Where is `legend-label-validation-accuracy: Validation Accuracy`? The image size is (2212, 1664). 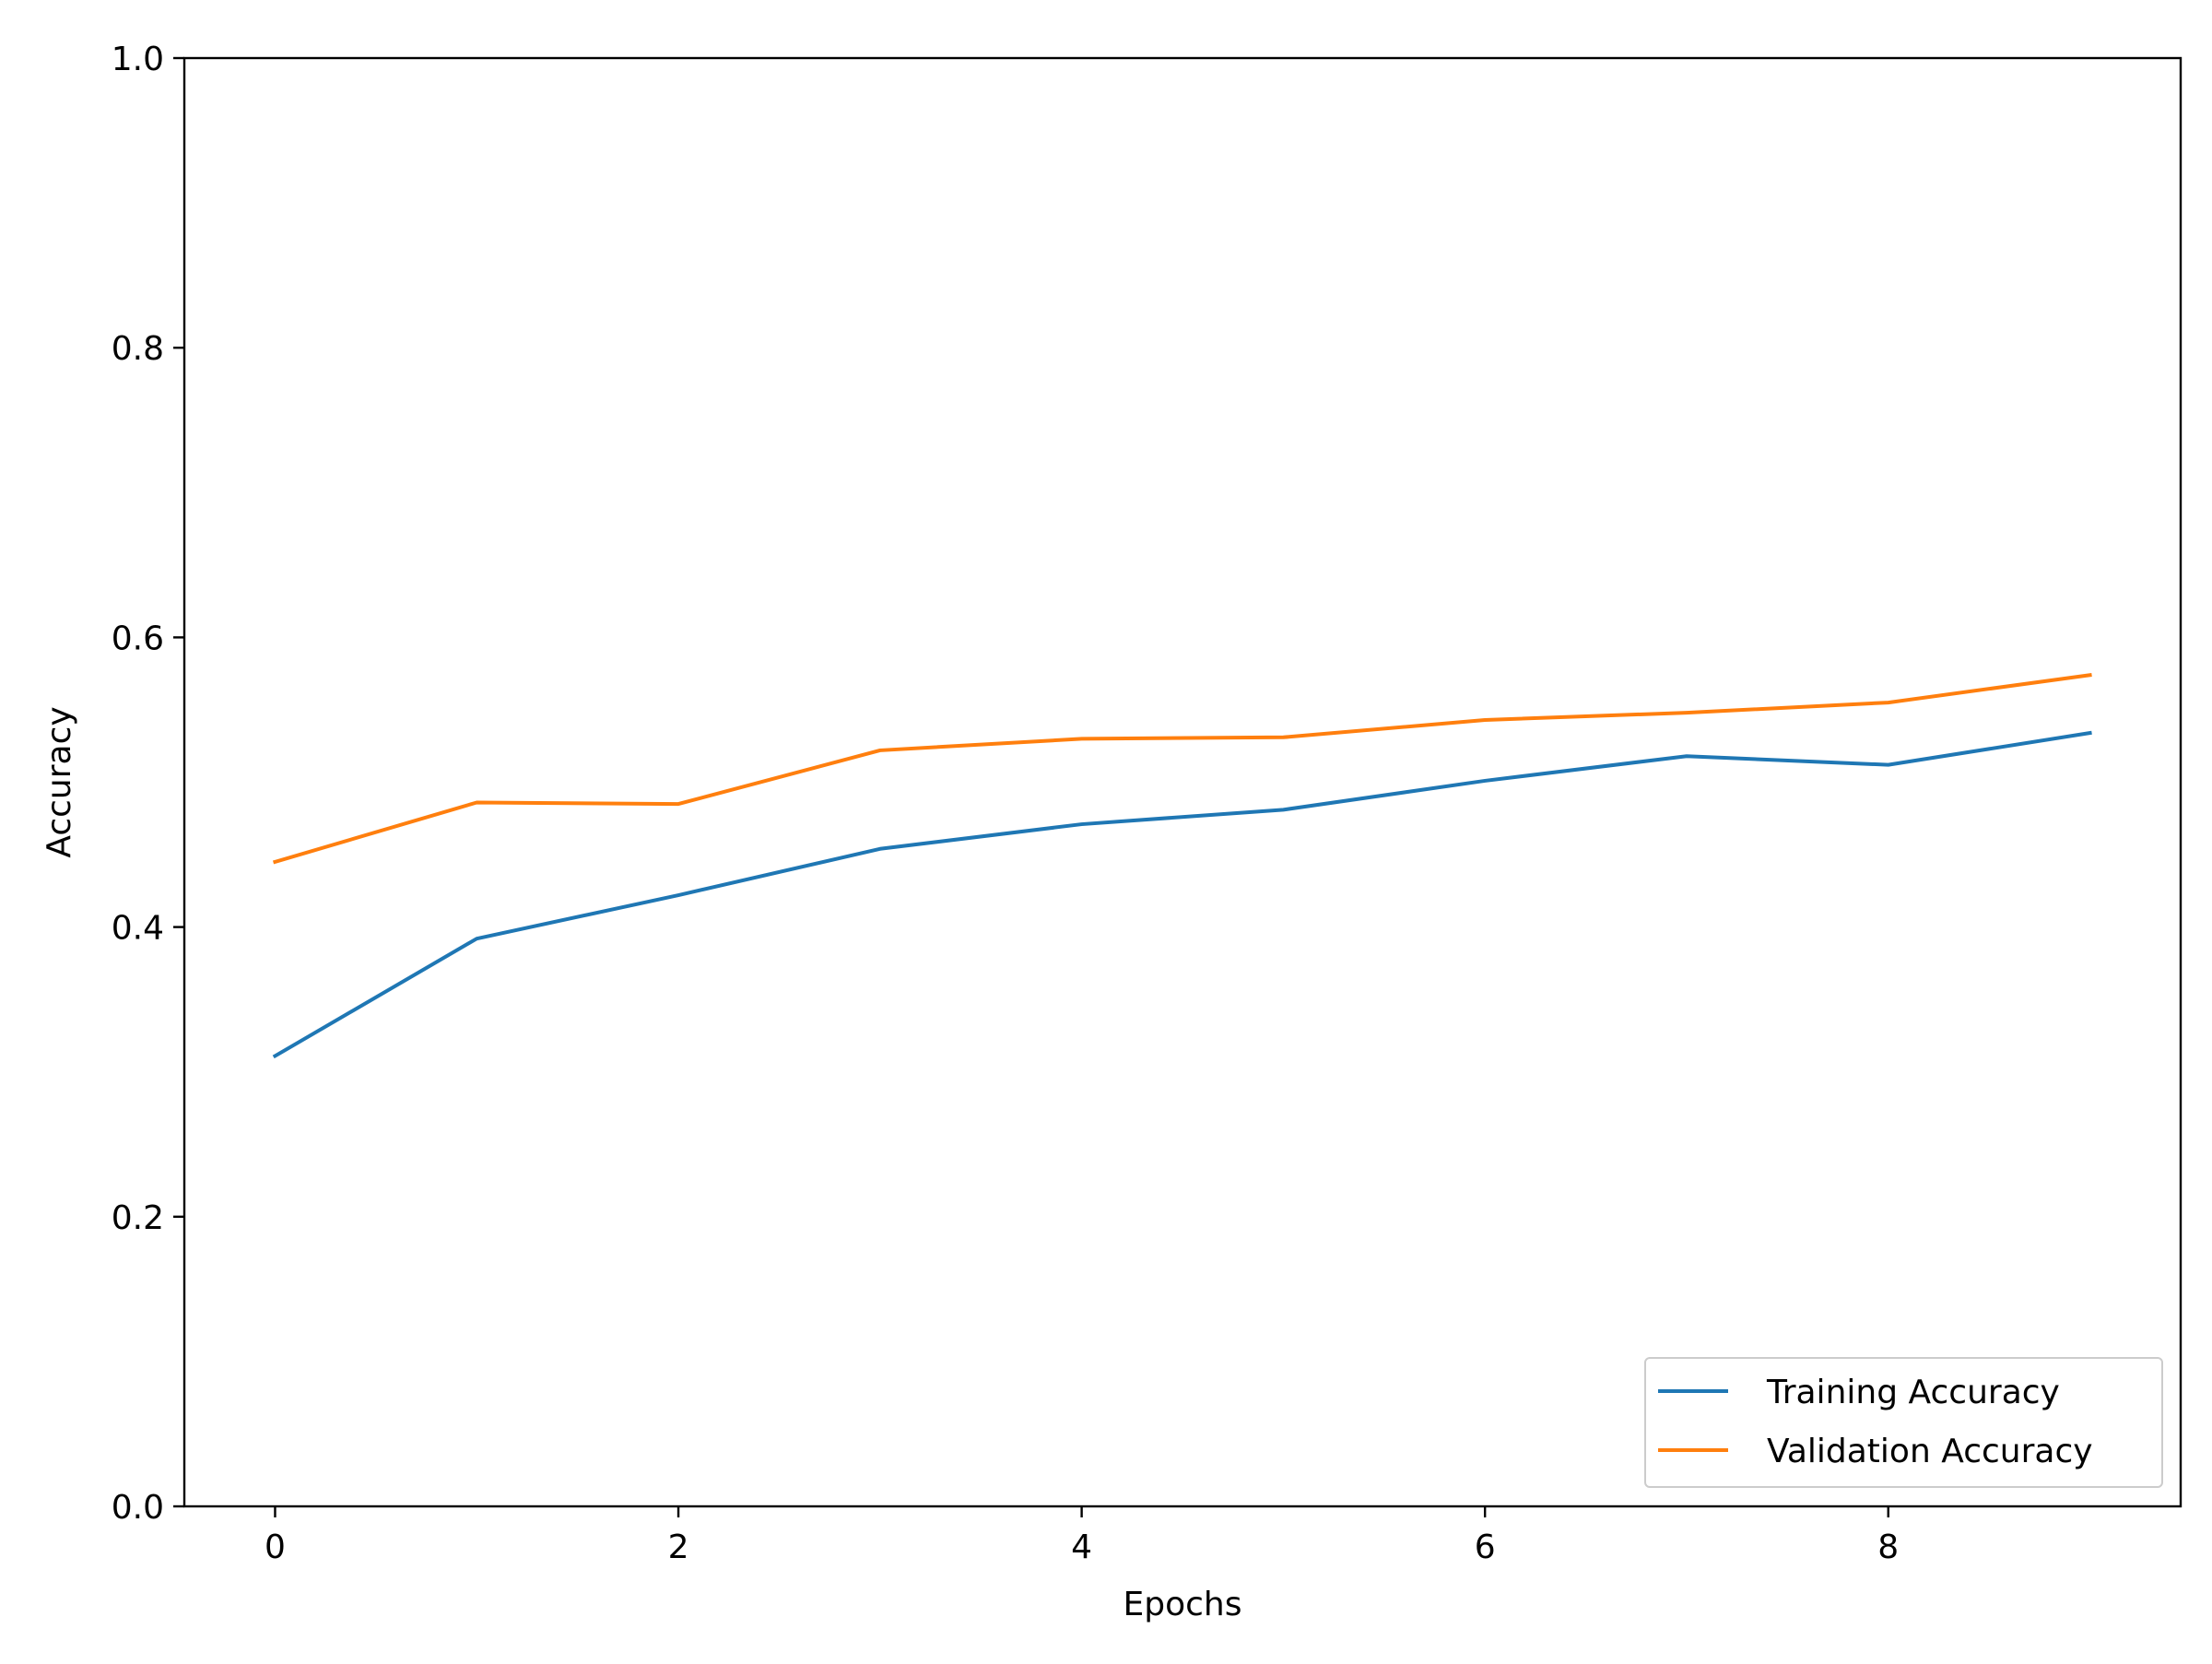 legend-label-validation-accuracy: Validation Accuracy is located at coordinates (1930, 1451).